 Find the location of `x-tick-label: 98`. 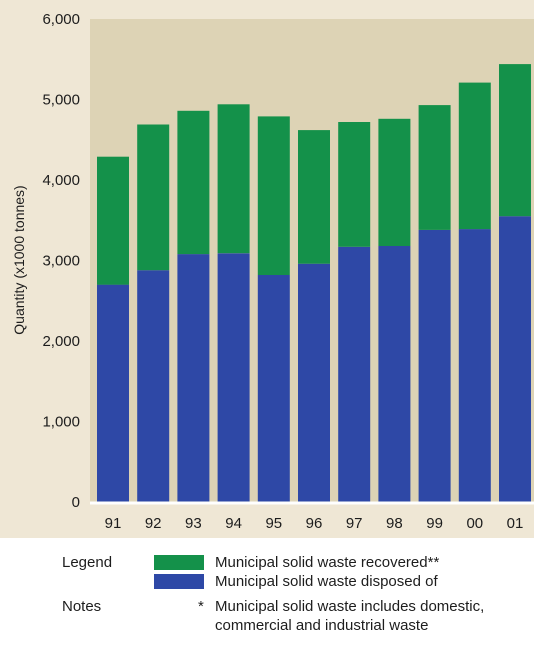

x-tick-label: 98 is located at coordinates (394, 523).